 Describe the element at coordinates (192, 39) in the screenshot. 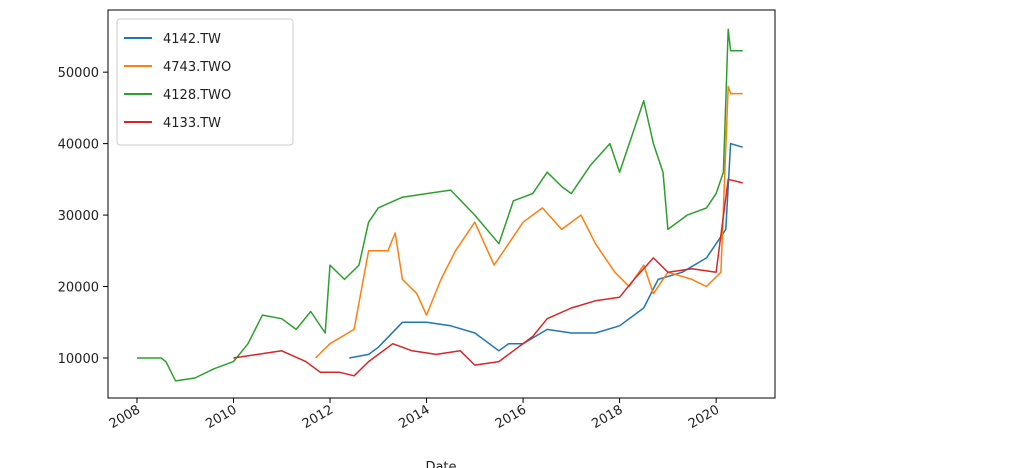

I see `legend-label: 4142.TW` at that location.